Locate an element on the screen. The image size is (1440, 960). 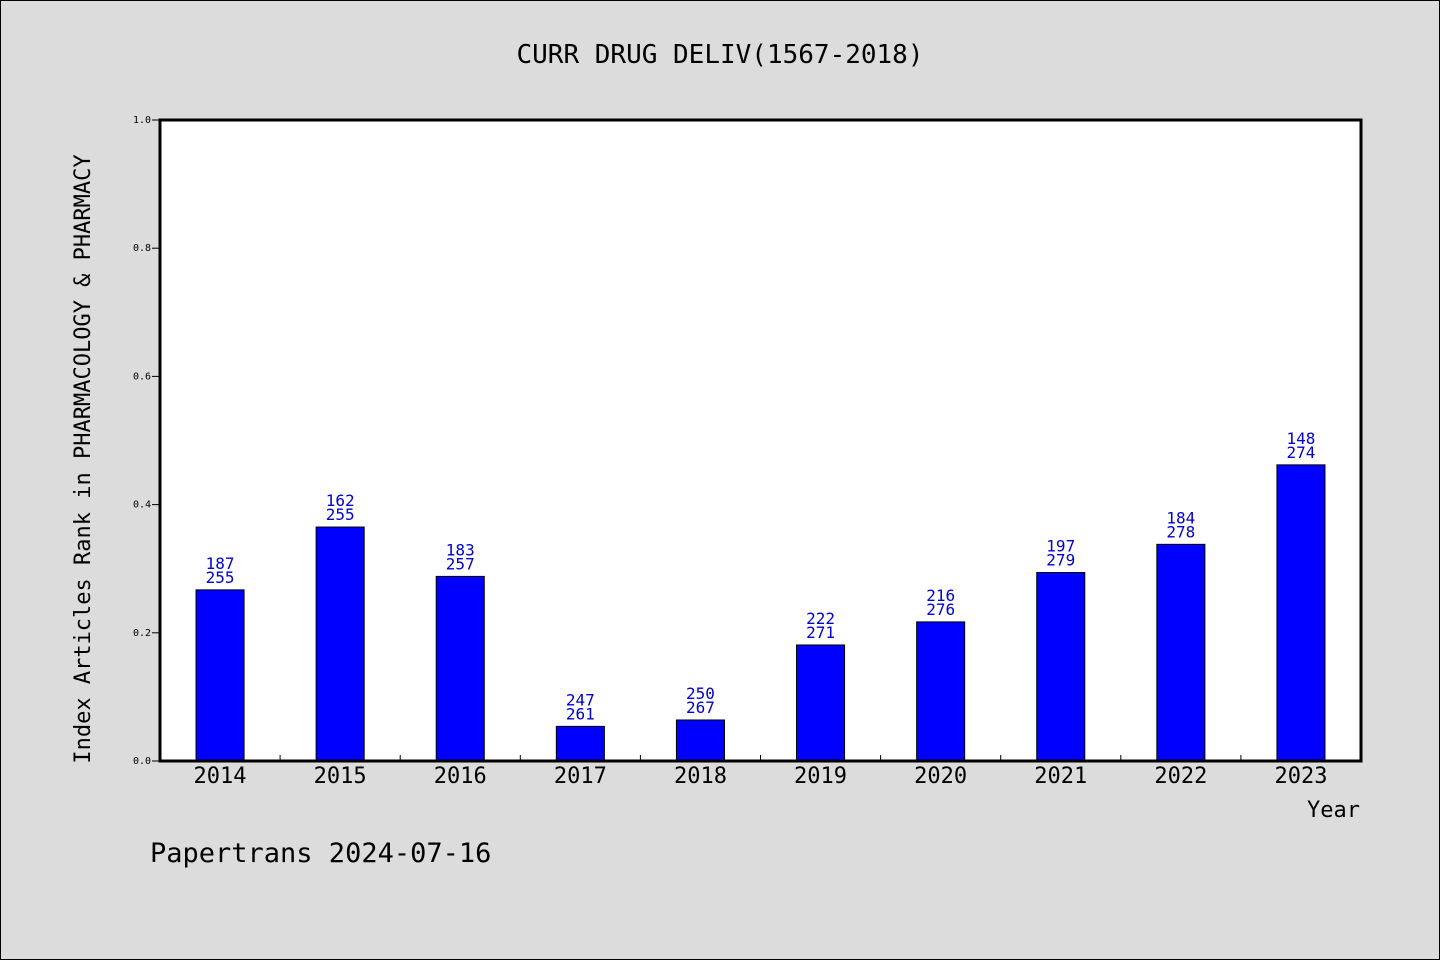
footer-text: Papertrans 2024-07-16 is located at coordinates (320, 853).